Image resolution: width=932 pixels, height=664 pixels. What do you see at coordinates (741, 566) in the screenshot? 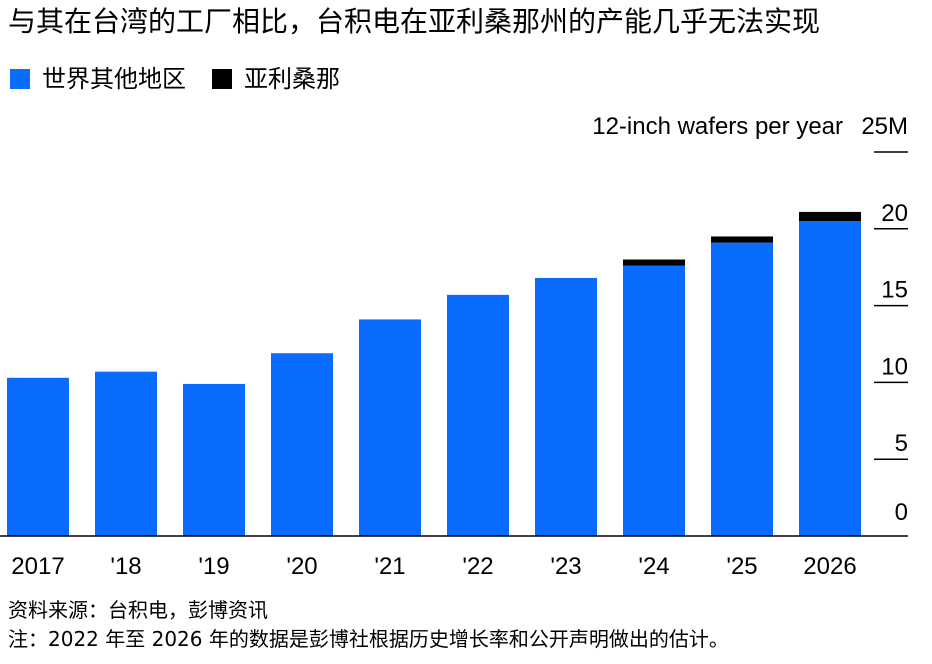
I see `x-tick-label: '25` at bounding box center [741, 566].